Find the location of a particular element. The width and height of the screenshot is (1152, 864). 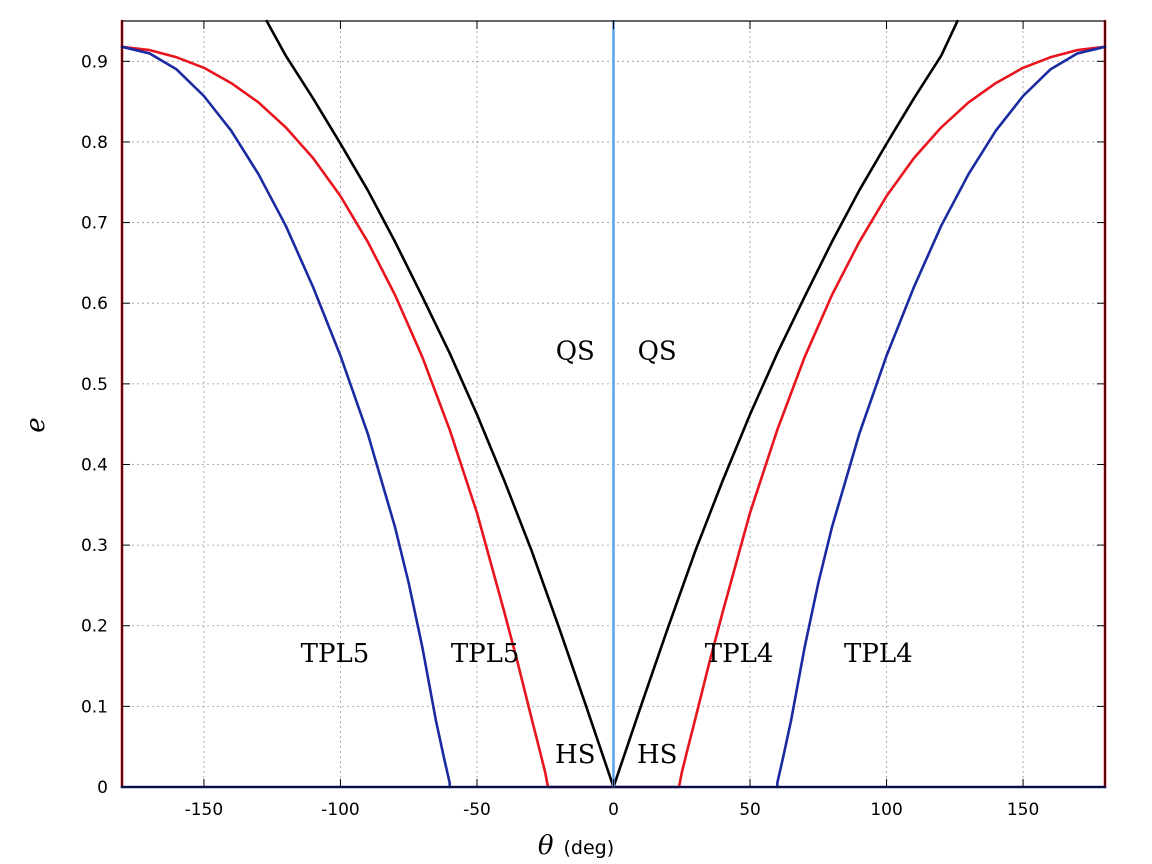

y-axis-title: e is located at coordinates (36, 424).